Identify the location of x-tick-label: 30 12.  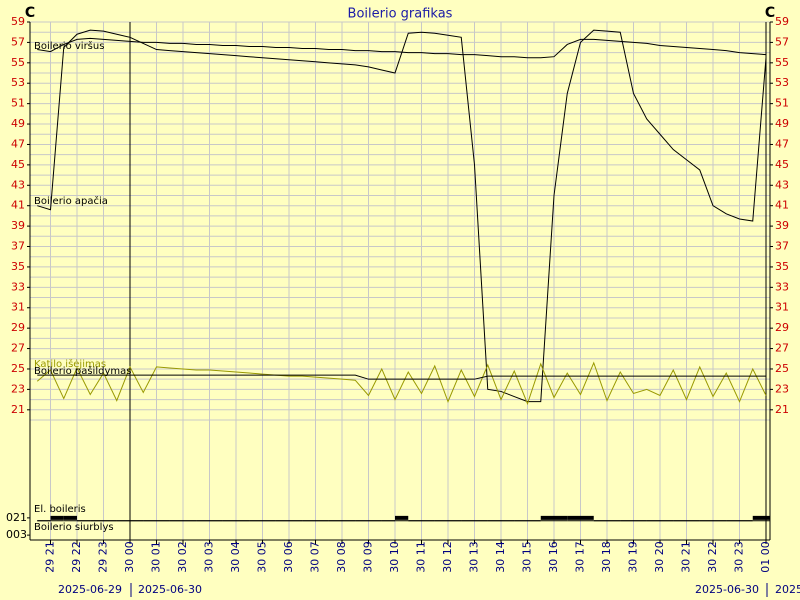
(447, 557).